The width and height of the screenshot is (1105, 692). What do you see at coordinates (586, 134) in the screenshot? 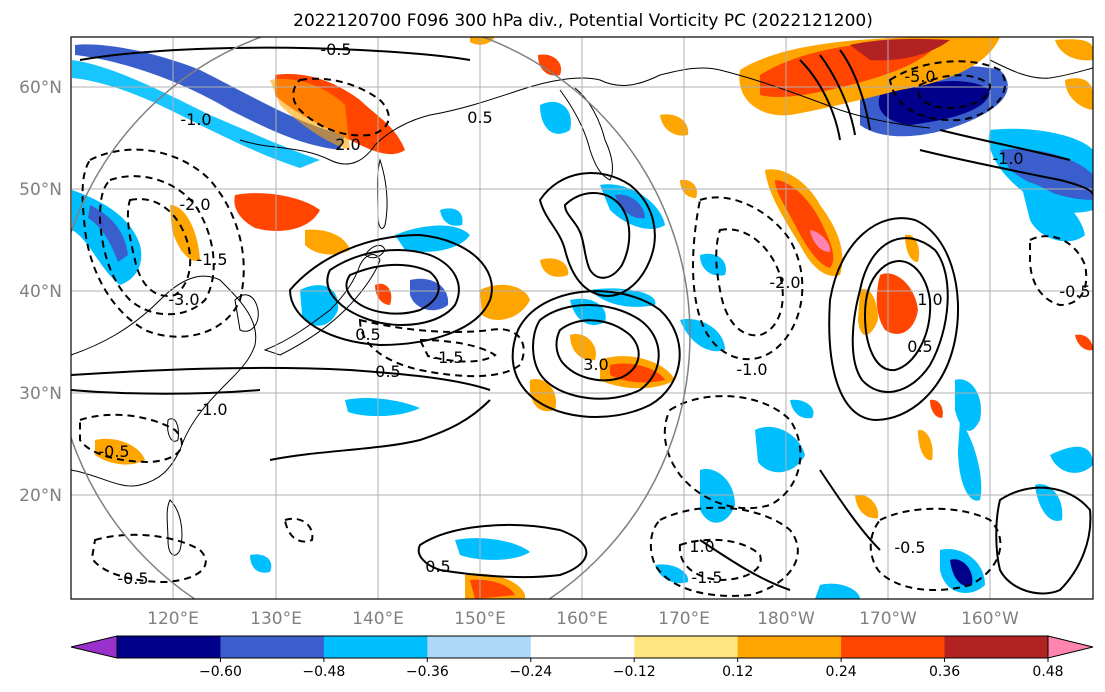
I see `coastline-kamchatka` at bounding box center [586, 134].